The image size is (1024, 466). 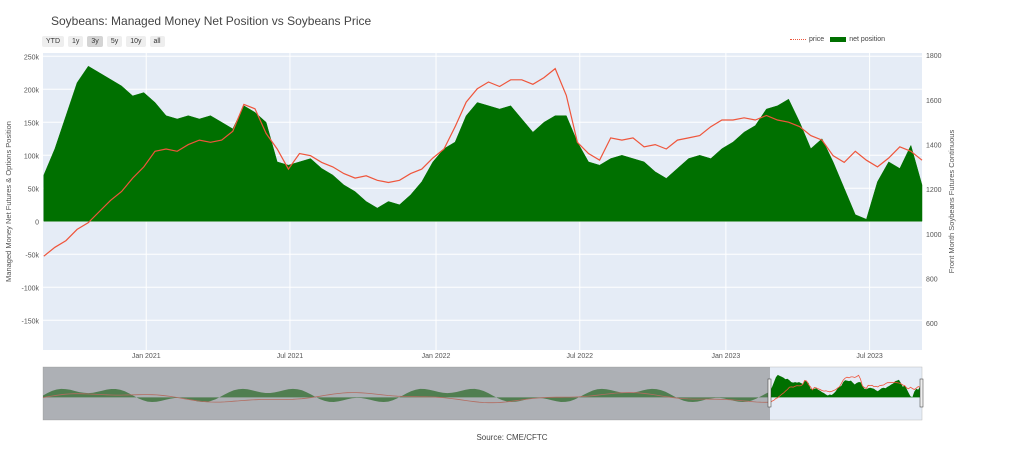 I want to click on y2-tick-label: 1000, so click(x=934, y=235).